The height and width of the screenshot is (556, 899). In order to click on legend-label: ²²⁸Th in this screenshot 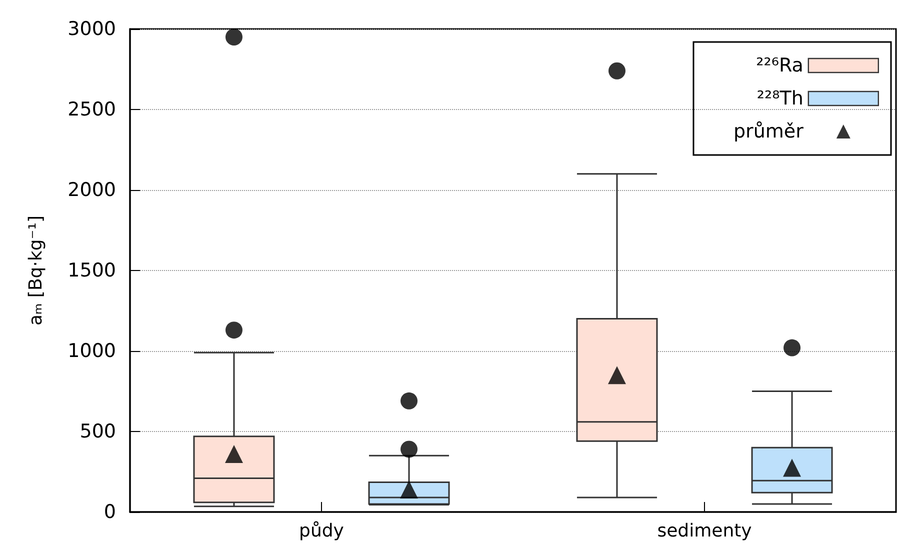, I will do `click(780, 99)`.